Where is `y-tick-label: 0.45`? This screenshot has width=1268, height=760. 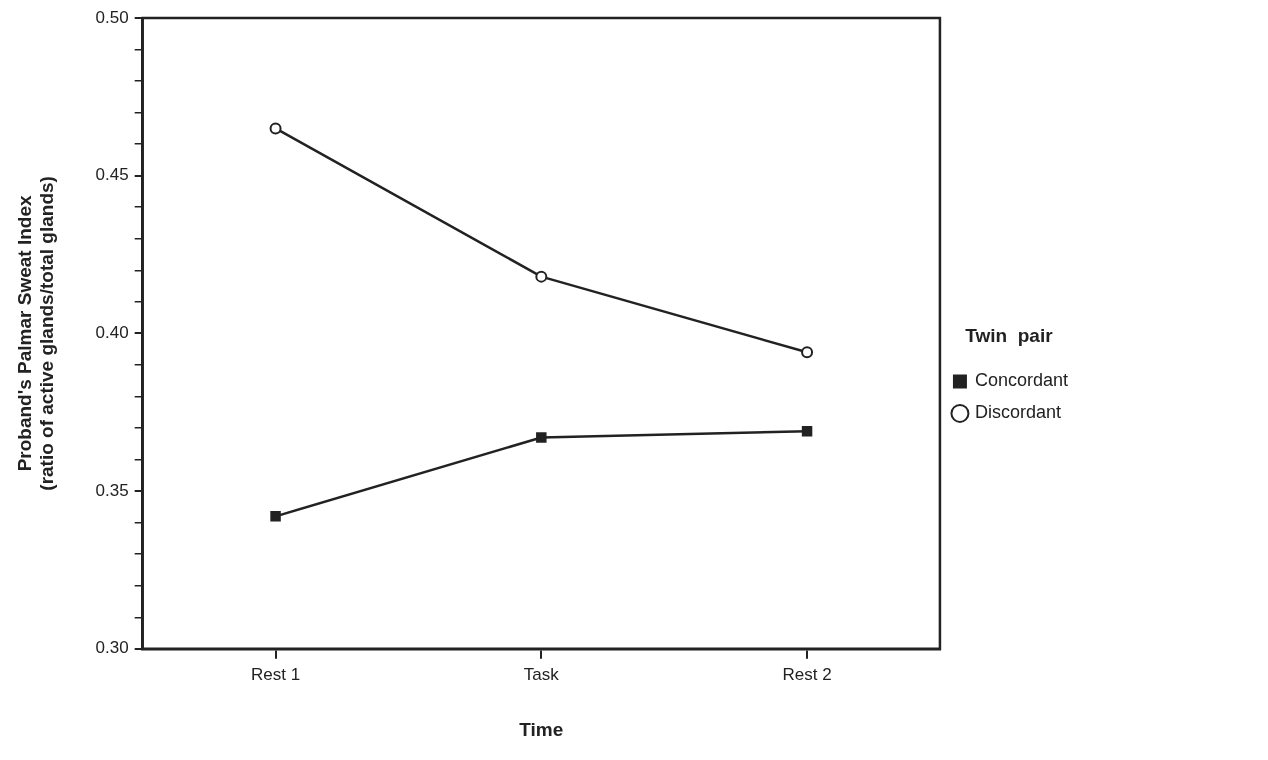
y-tick-label: 0.45 is located at coordinates (112, 175).